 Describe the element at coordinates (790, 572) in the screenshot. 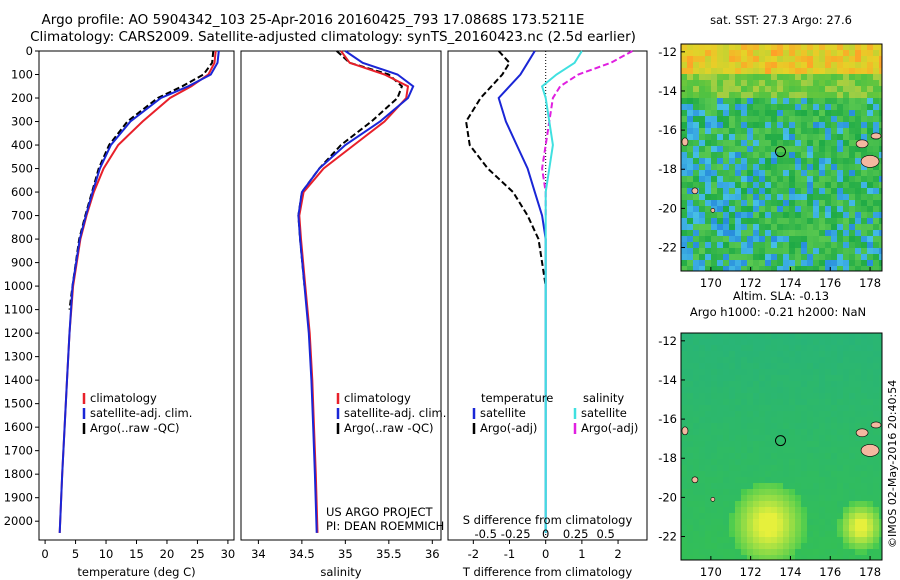

I see `x-tick-label: 174` at that location.